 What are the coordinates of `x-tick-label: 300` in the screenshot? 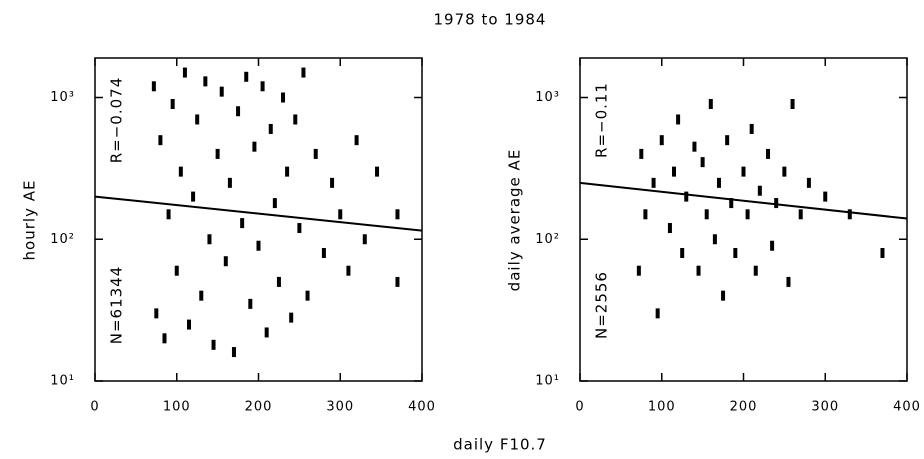 It's located at (340, 407).